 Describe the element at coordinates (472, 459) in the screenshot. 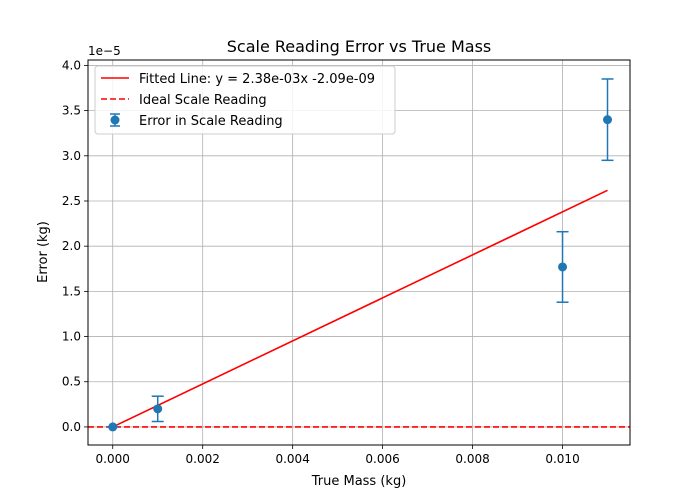

I see `x-tick-label: 0.008` at that location.